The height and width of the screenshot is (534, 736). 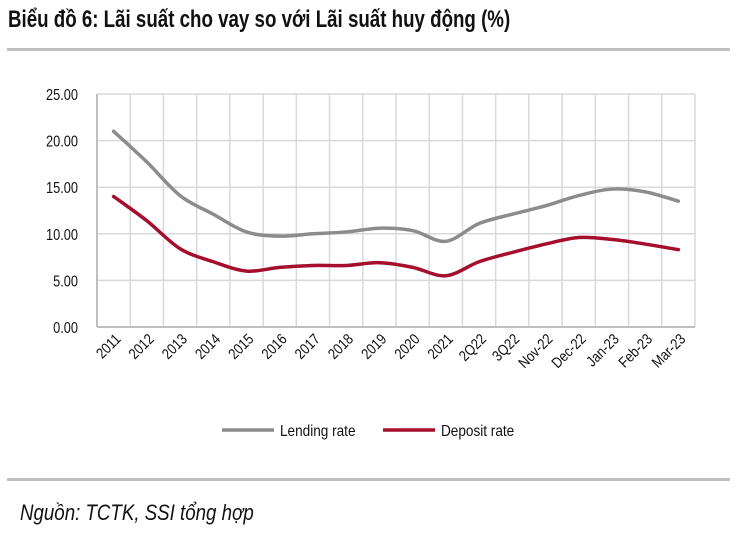 I want to click on legend-label: Deposit rate, so click(x=477, y=431).